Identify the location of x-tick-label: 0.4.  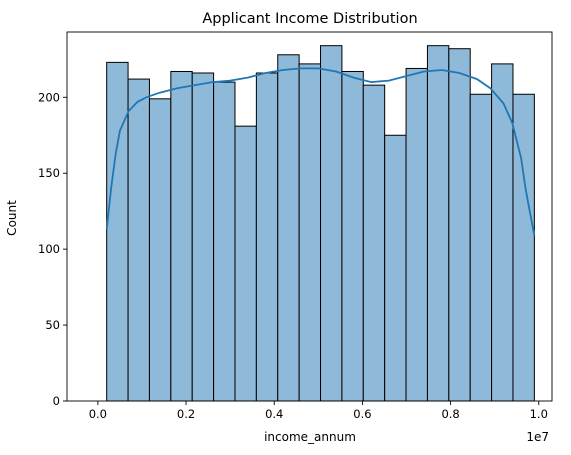
(274, 414).